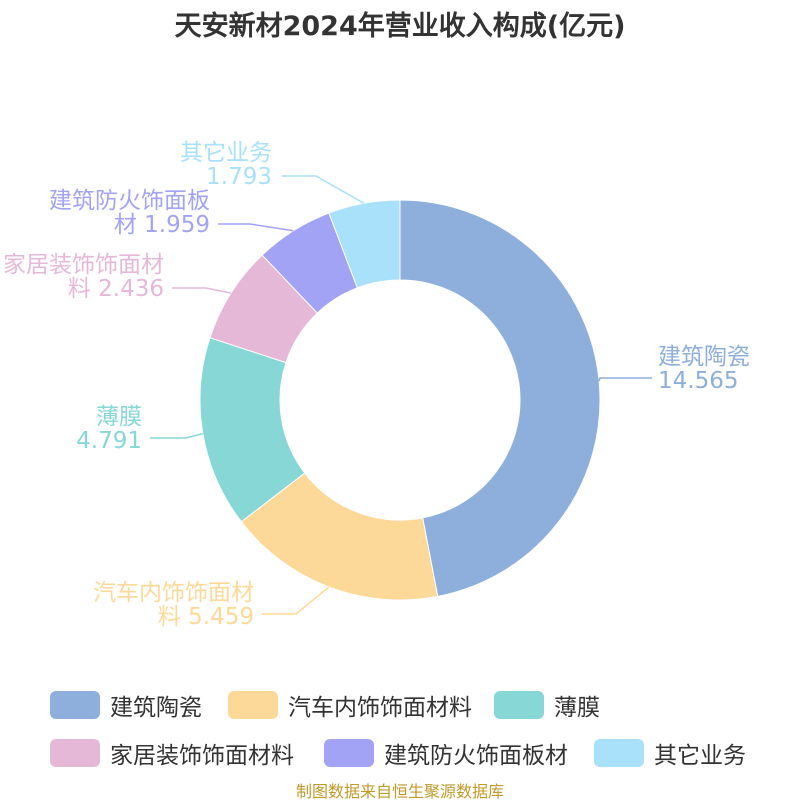 Image resolution: width=800 pixels, height=802 pixels. What do you see at coordinates (173, 593) in the screenshot?
I see `data-label-line: 汽车内饰饰面材` at bounding box center [173, 593].